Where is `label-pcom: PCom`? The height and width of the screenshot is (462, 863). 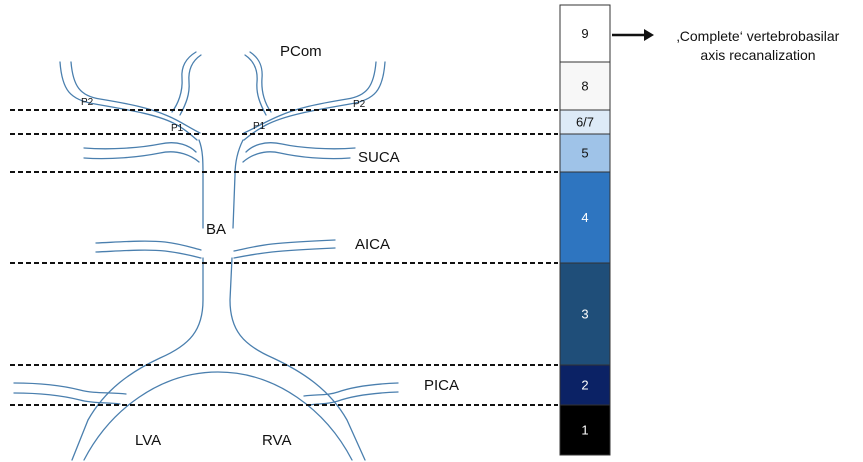
label-pcom: PCom is located at coordinates (301, 51).